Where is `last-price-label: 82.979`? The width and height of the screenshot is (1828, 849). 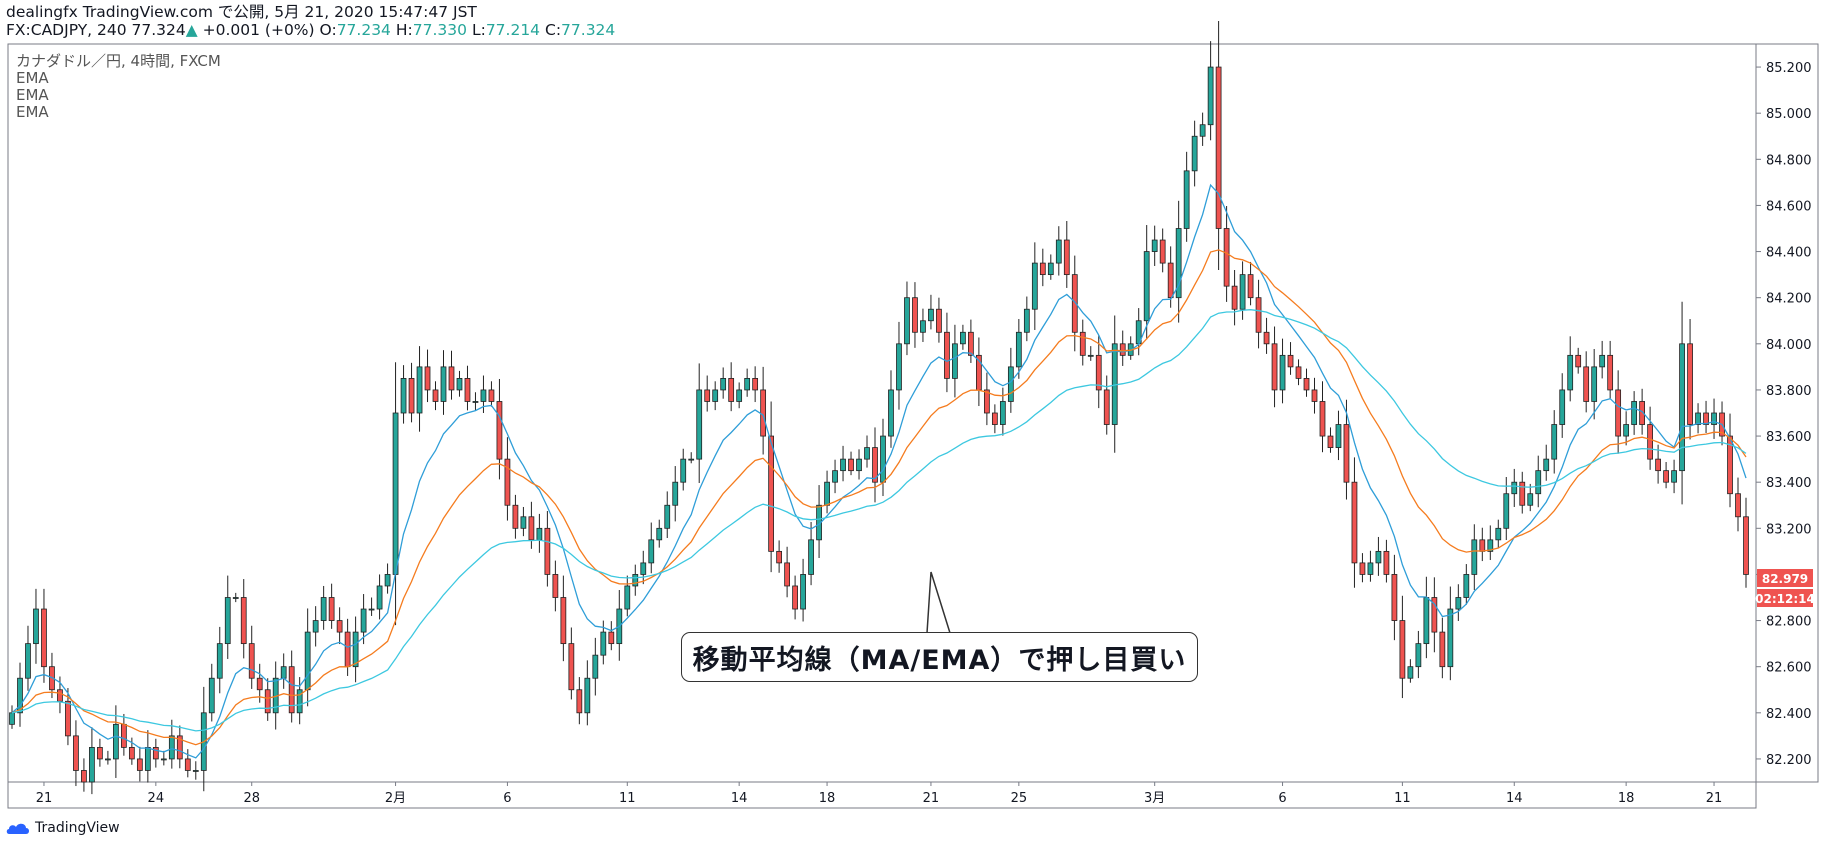 last-price-label: 82.979 is located at coordinates (1785, 579).